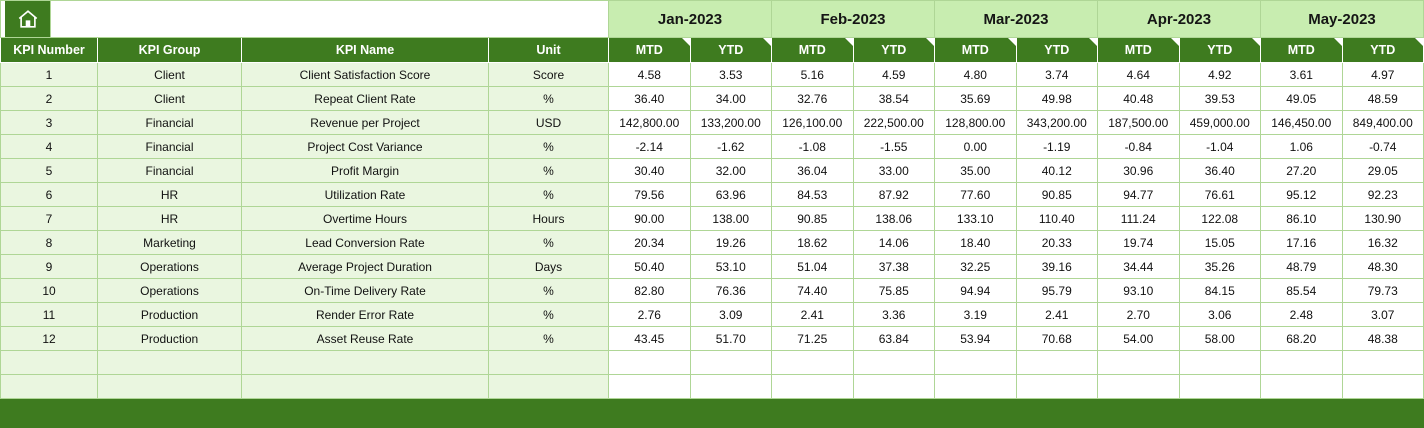  Describe the element at coordinates (49, 50) in the screenshot. I see `col-header-kpi-number: KPI Number` at that location.